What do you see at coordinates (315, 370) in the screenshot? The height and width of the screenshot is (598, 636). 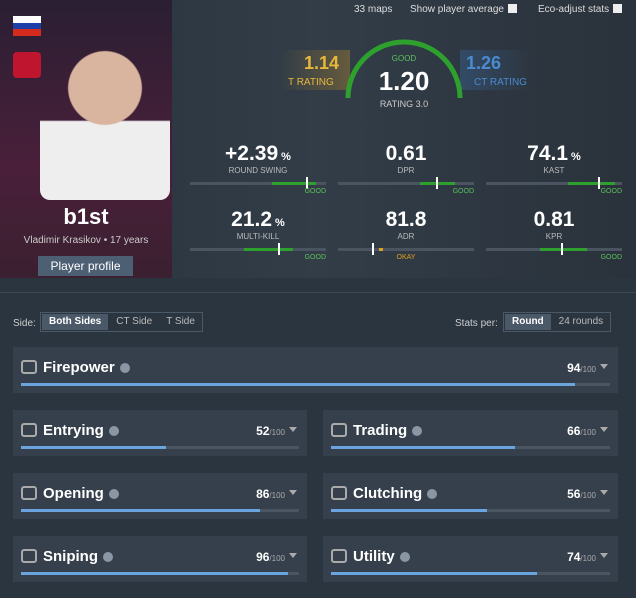 I see `skill-card: Firepower 94/100` at bounding box center [315, 370].